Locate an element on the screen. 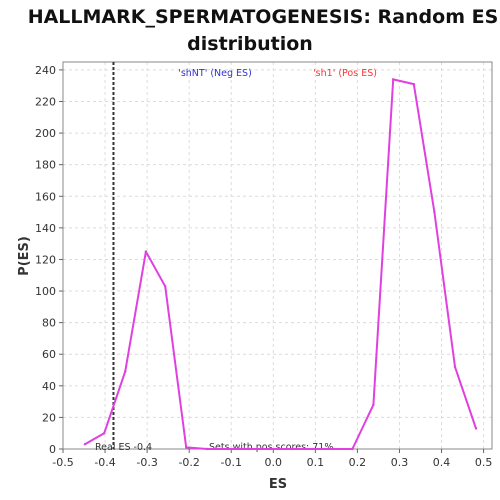 Image resolution: width=500 pixels, height=500 pixels. y-tick-label: 120 is located at coordinates (45, 259).